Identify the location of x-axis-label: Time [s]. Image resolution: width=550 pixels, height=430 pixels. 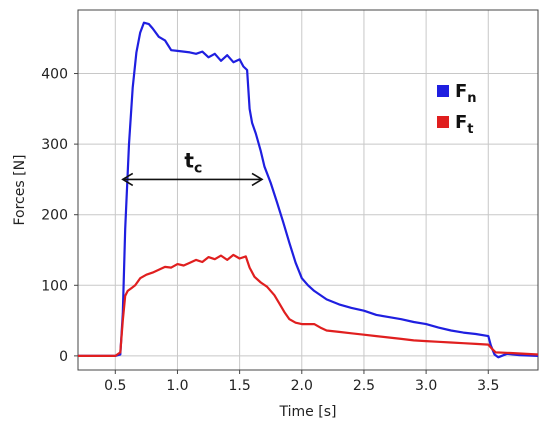
(308, 412).